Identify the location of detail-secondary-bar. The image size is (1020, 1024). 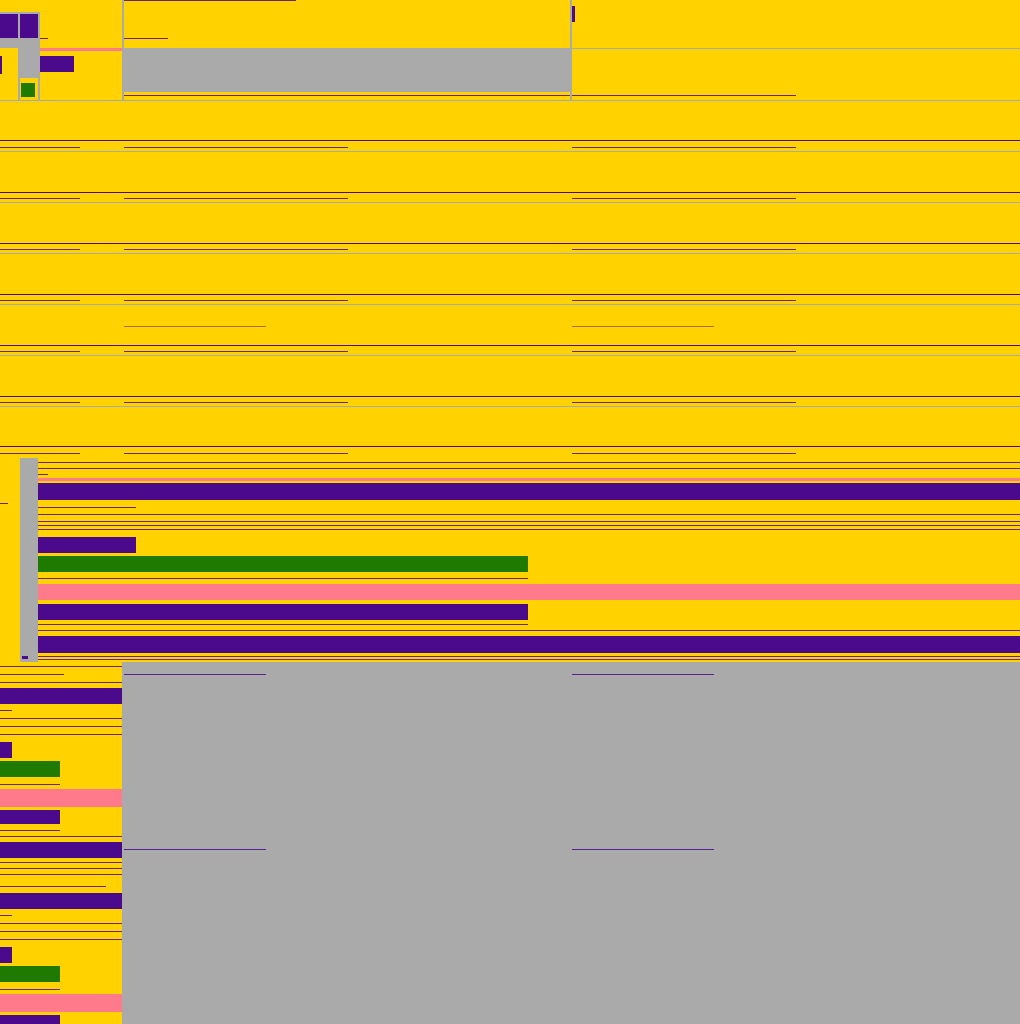
(283, 612).